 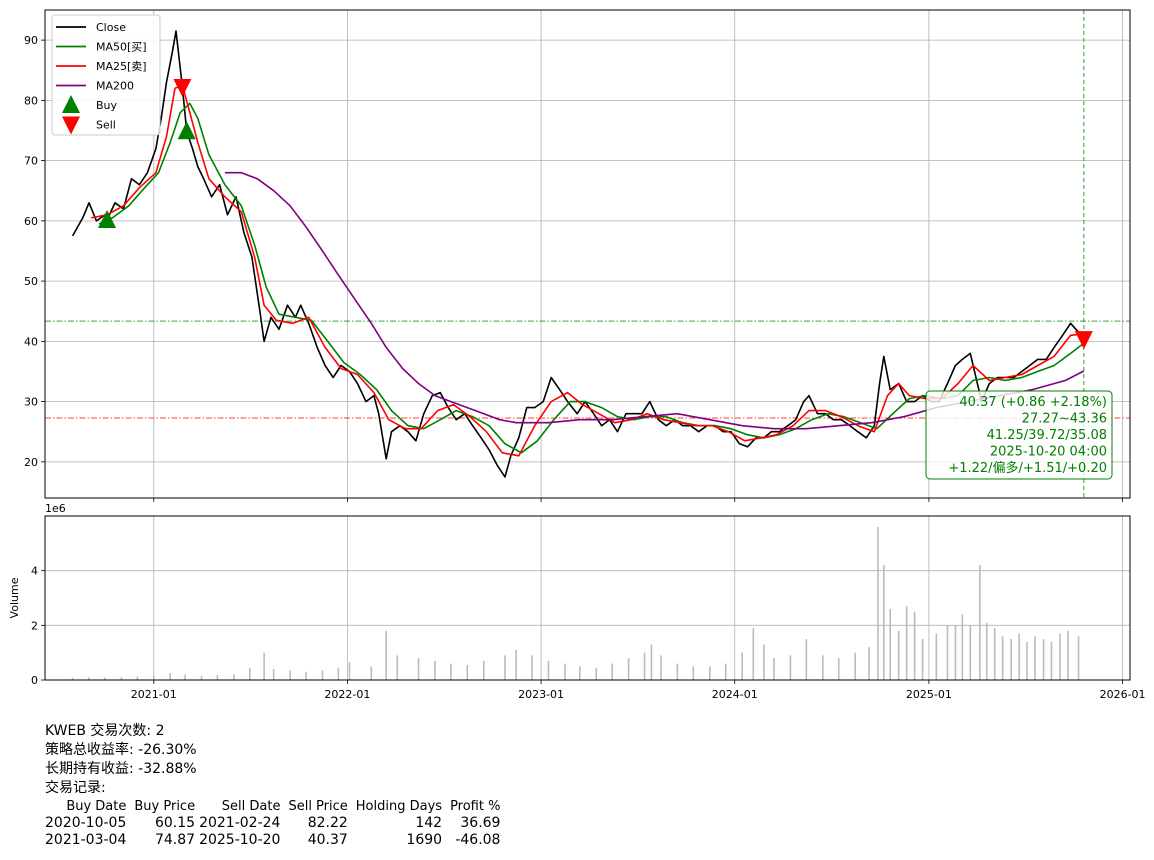 What do you see at coordinates (31, 221) in the screenshot?
I see `y-tick-label: 60` at bounding box center [31, 221].